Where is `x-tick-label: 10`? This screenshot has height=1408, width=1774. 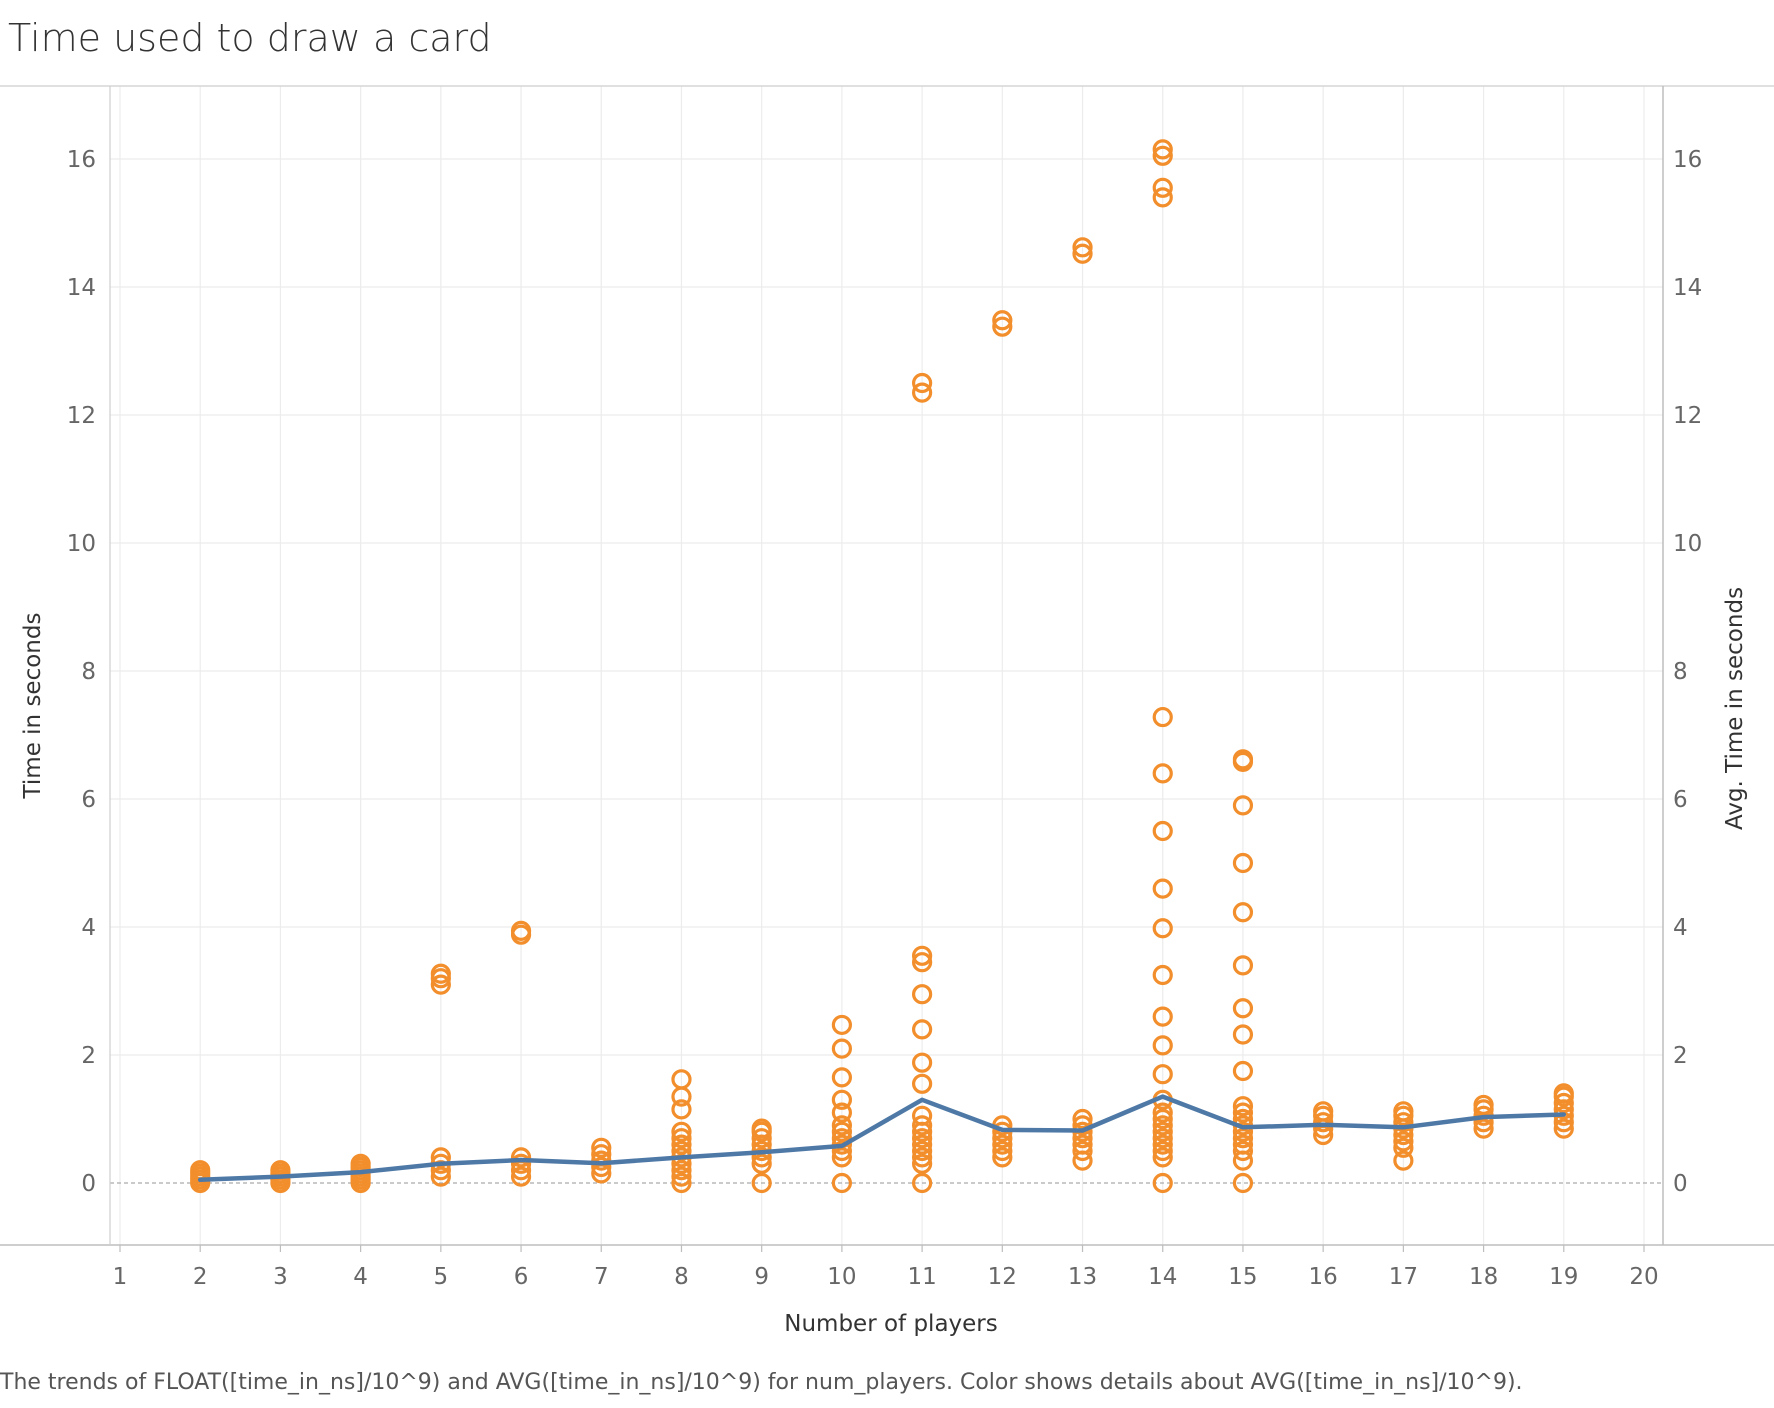 x-tick-label: 10 is located at coordinates (841, 1277).